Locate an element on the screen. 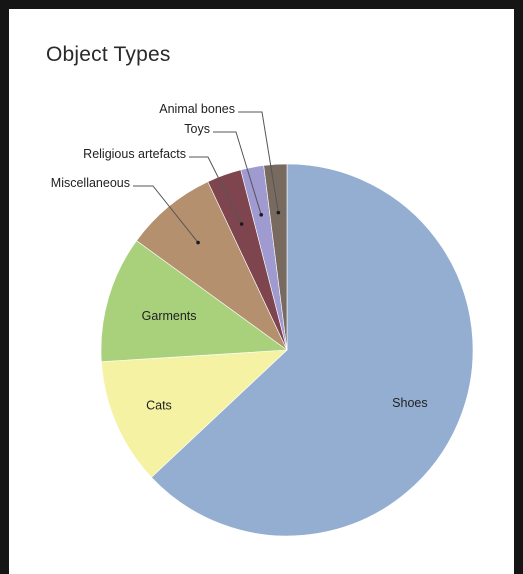 Image resolution: width=523 pixels, height=574 pixels. leader-dot-animal-bones is located at coordinates (278, 212).